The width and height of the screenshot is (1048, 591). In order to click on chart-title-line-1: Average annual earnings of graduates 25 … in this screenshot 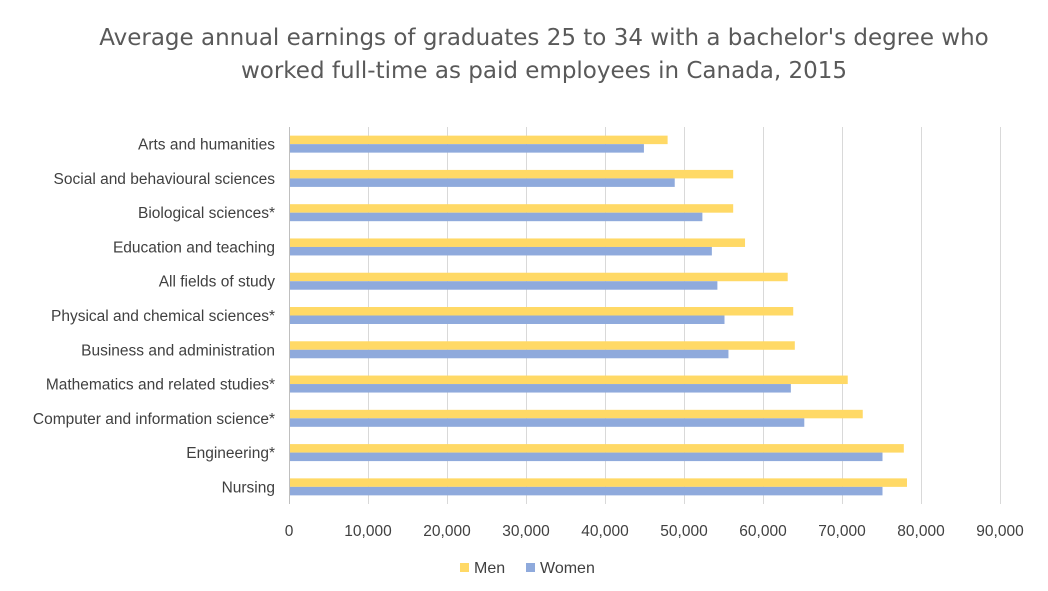, I will do `click(544, 38)`.